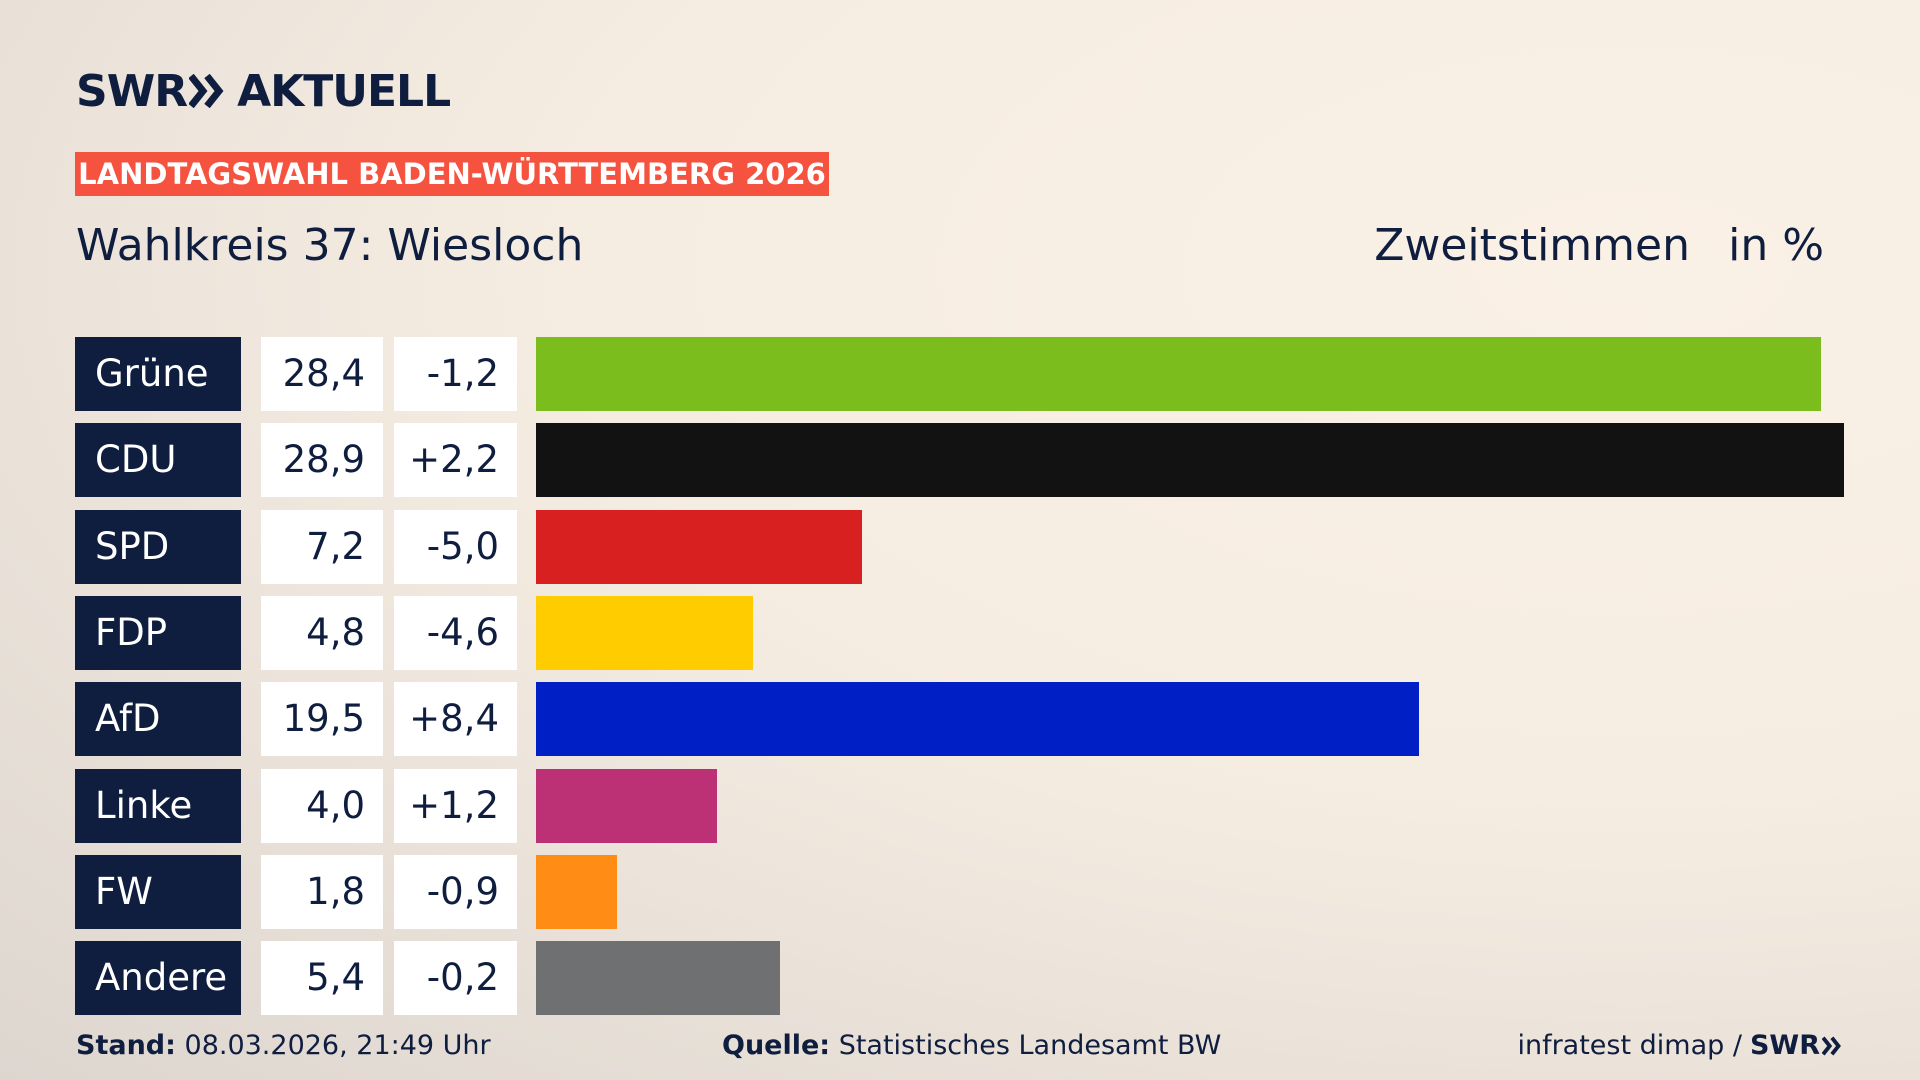 This screenshot has height=1080, width=1920. What do you see at coordinates (455, 805) in the screenshot?
I see `change-label: +1,2` at bounding box center [455, 805].